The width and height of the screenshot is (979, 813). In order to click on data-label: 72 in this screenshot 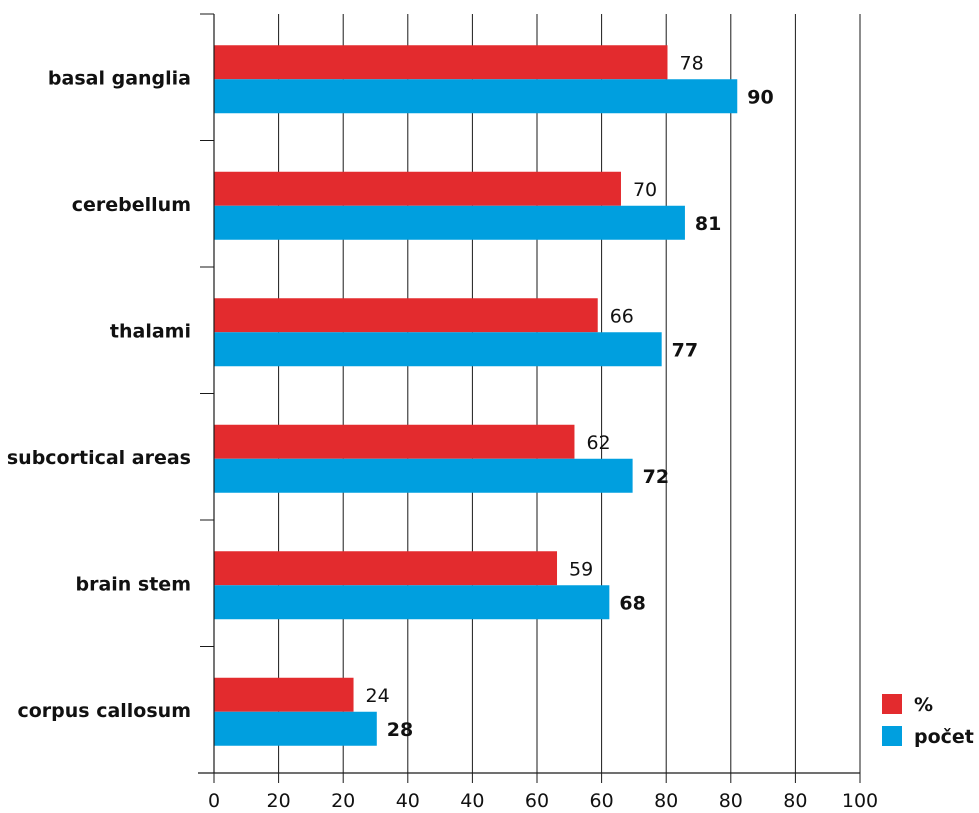, I will do `click(656, 477)`.